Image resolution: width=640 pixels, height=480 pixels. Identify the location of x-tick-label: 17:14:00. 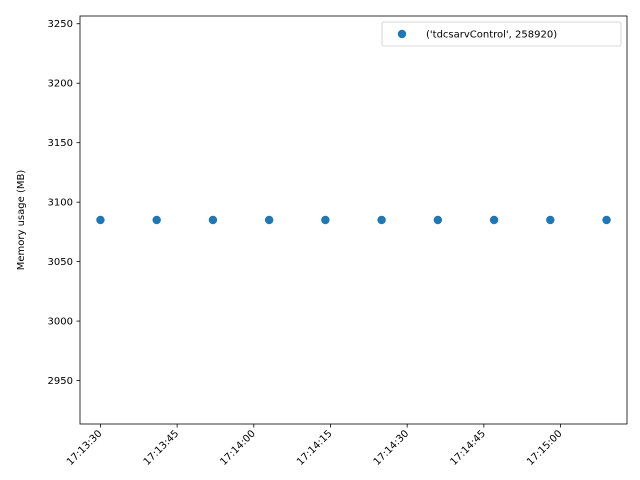
(238, 448).